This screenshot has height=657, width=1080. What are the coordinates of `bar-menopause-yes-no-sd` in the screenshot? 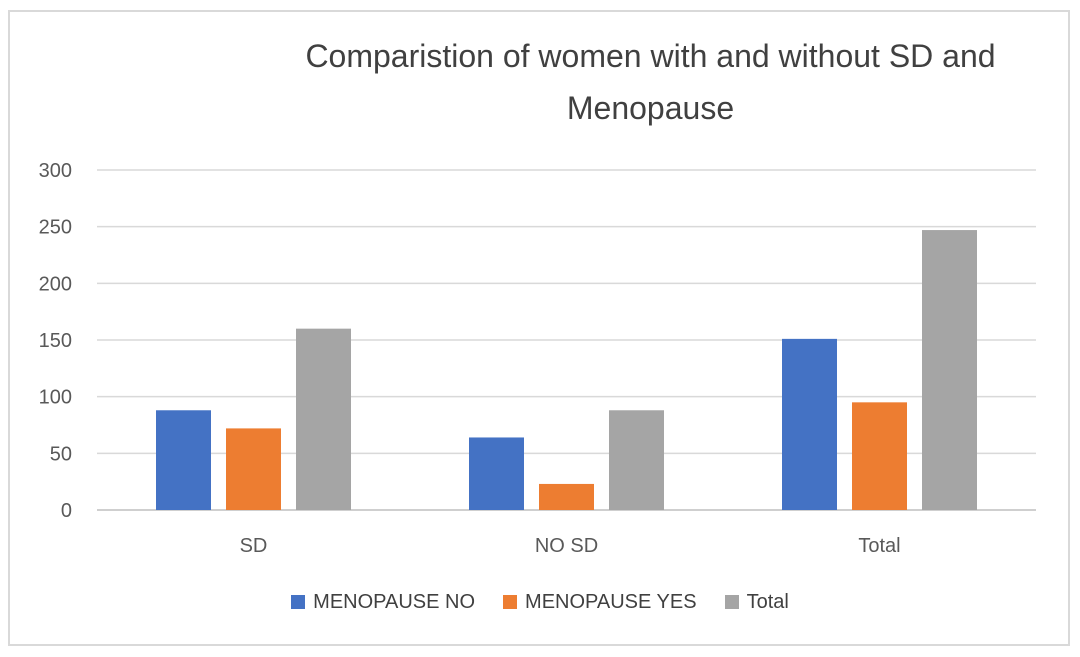 It's located at (566, 496).